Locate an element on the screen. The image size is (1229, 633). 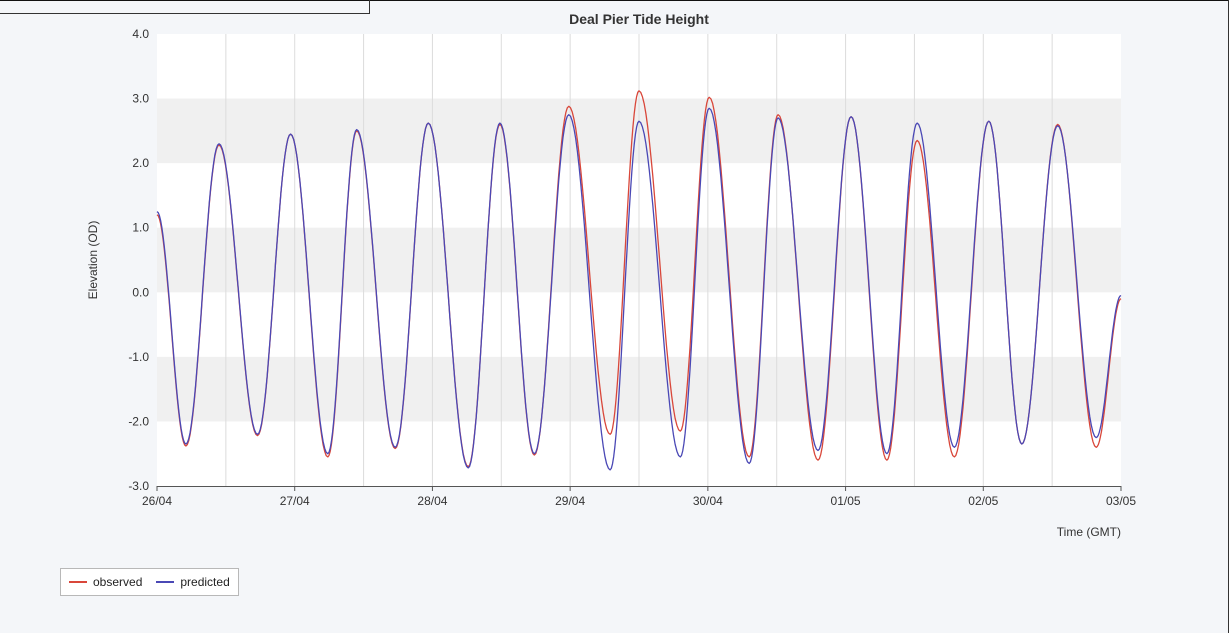
chart-title: Deal Pier Tide Height is located at coordinates (639, 19).